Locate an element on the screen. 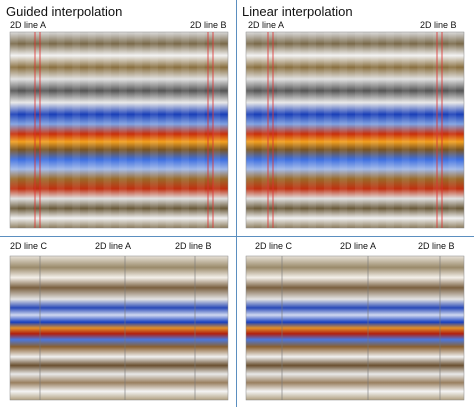  panel-title: Guided interpolation is located at coordinates (64, 11).